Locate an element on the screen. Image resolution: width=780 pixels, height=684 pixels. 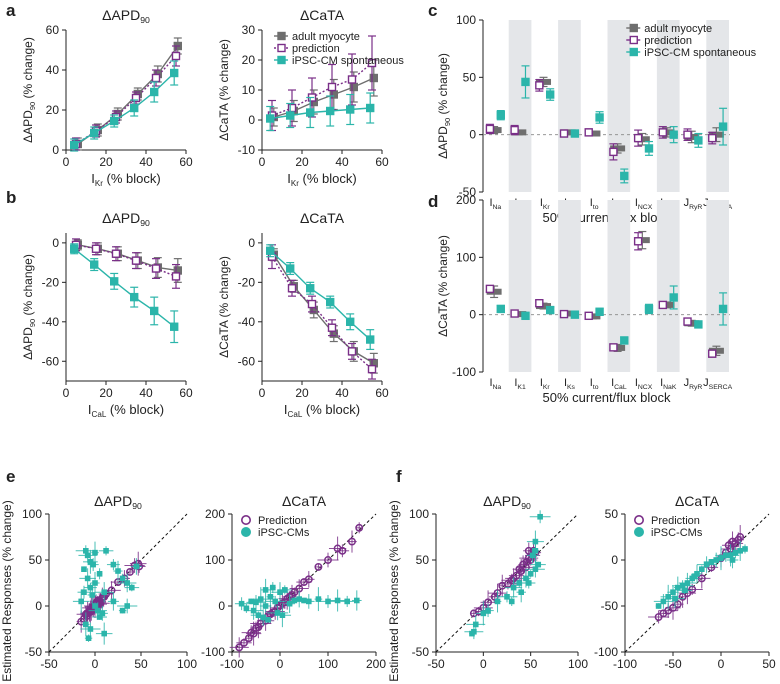
chart-title: ΔAPD90 is located at coordinates (118, 502).